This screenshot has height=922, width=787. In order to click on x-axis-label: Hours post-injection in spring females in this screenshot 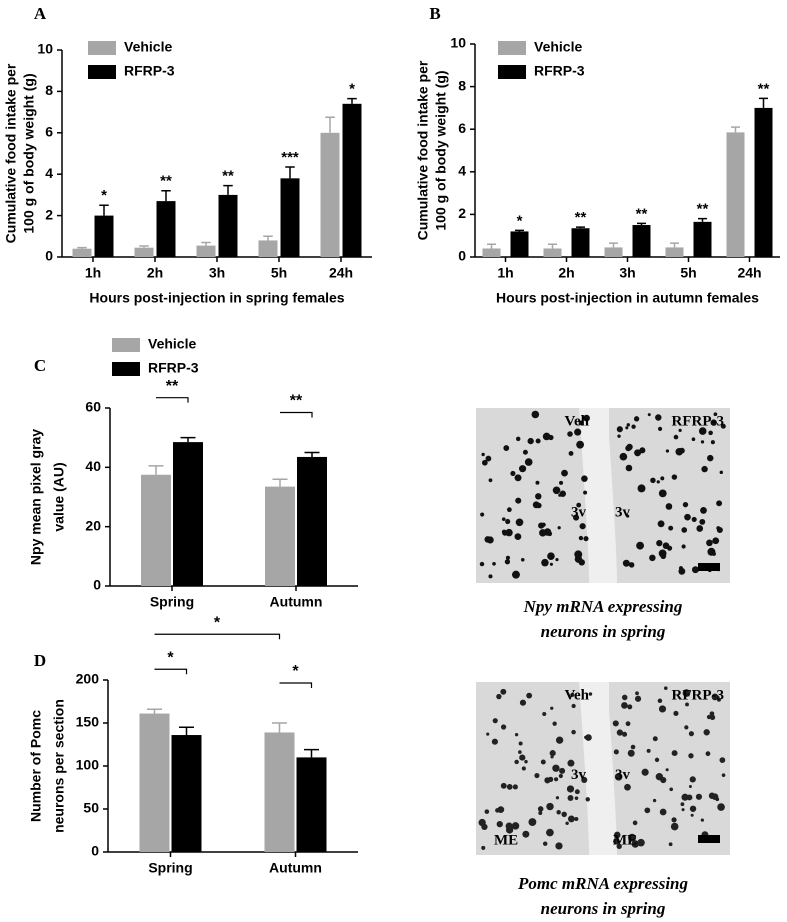, I will do `click(216, 298)`.